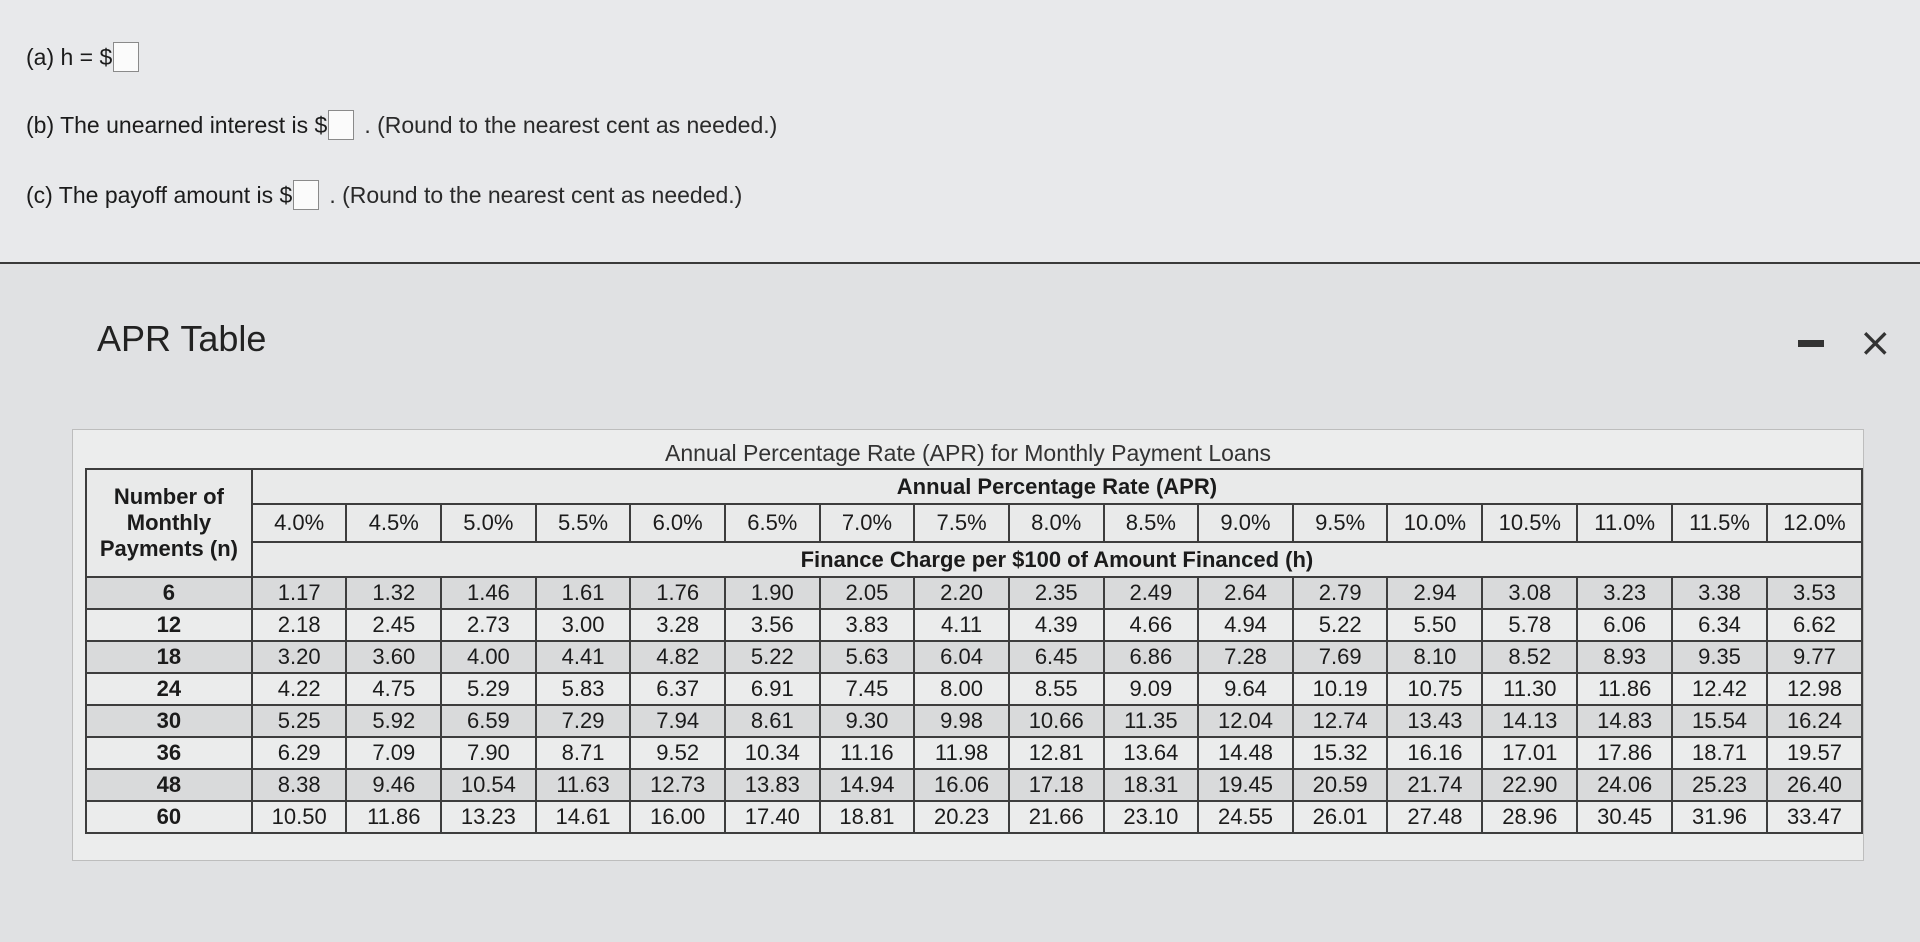 This screenshot has width=1920, height=942. I want to click on finance-charge-cell: 23.10, so click(1151, 817).